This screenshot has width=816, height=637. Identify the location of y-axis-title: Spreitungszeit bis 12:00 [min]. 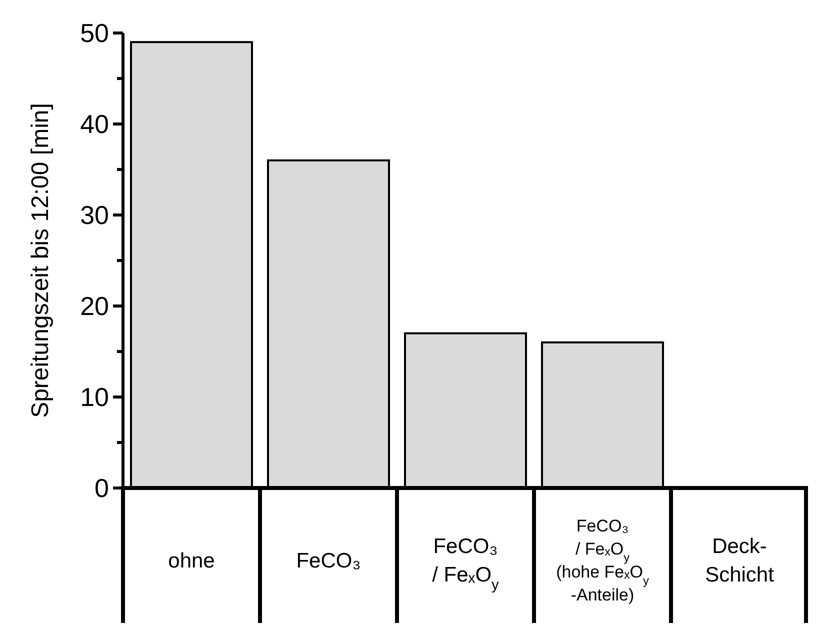
(40, 260).